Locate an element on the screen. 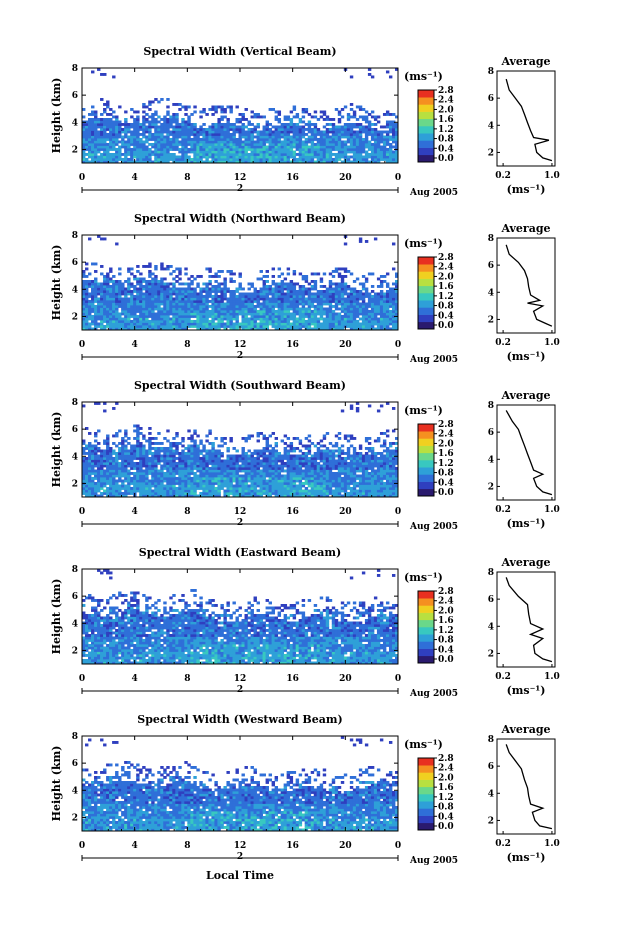  y-tick-label: 4 is located at coordinates (75, 123).